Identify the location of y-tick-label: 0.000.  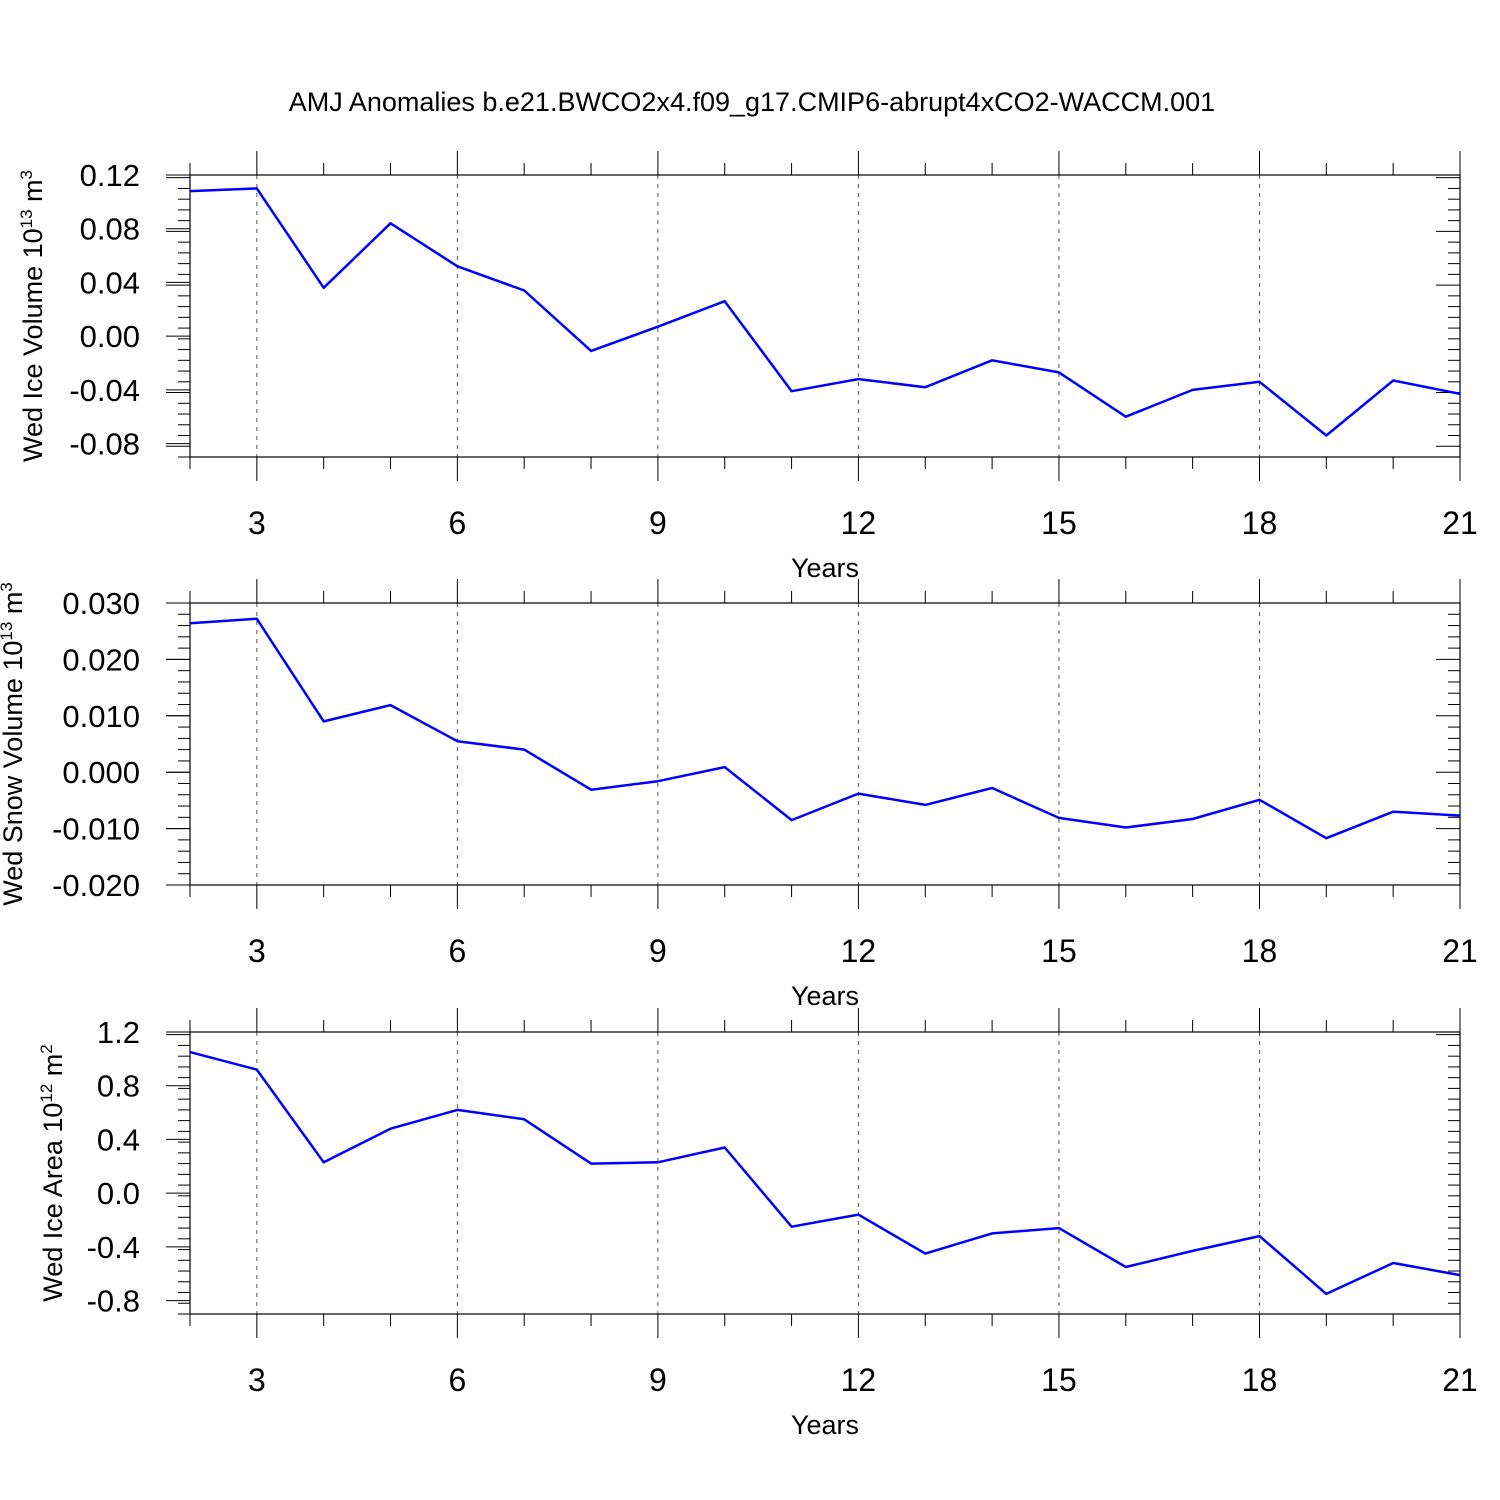
(101, 772).